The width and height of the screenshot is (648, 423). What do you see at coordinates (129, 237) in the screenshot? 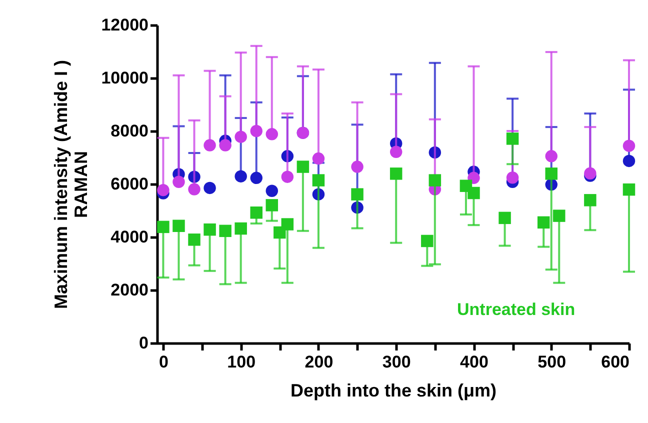
I see `y-tick-label: 4000` at bounding box center [129, 237].